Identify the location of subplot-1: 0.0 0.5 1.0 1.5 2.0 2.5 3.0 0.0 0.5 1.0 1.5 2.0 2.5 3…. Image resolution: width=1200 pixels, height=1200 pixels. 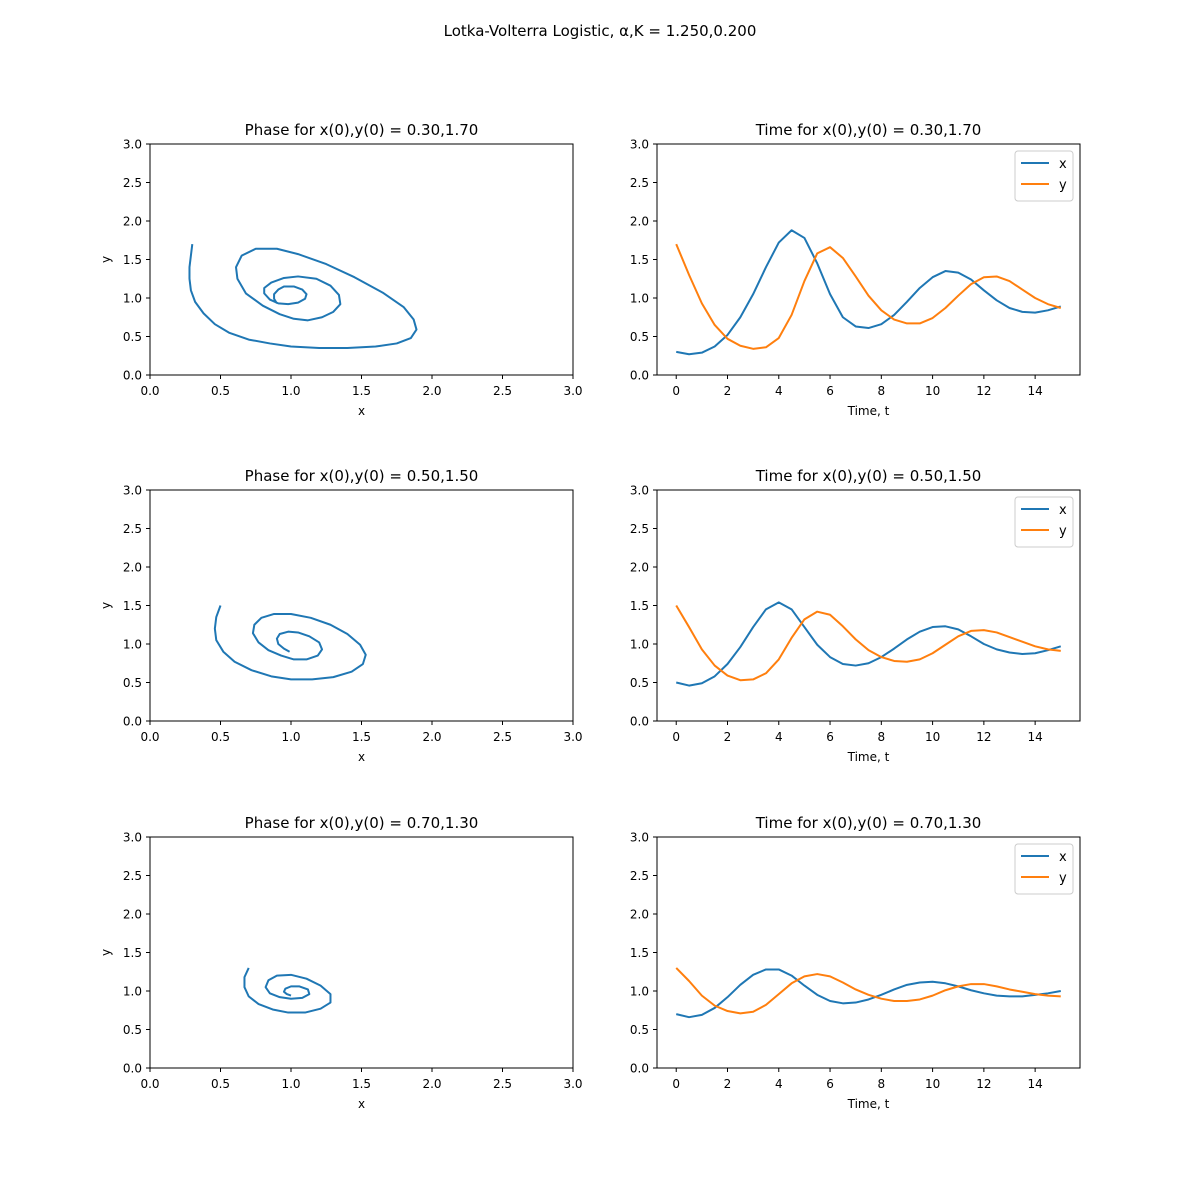
(341, 269).